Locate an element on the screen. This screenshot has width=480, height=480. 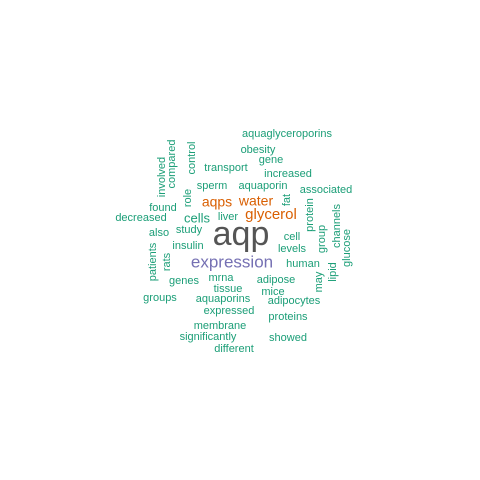
cloud-word-aqp: aqp is located at coordinates (241, 234).